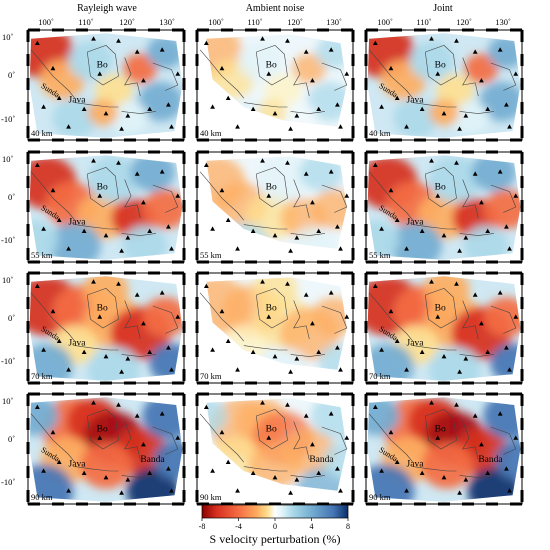  I want to click on colorbar-ticks: -8 -4 0 4 8, so click(274, 524).